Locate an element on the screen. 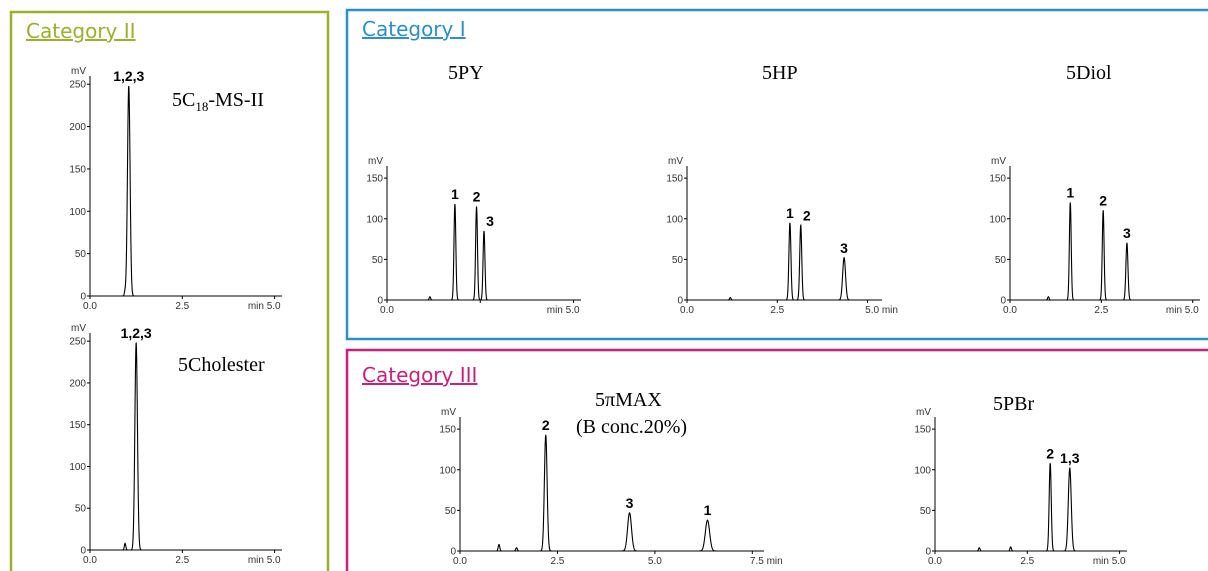  x-tick-label: 5.0 is located at coordinates (655, 561).